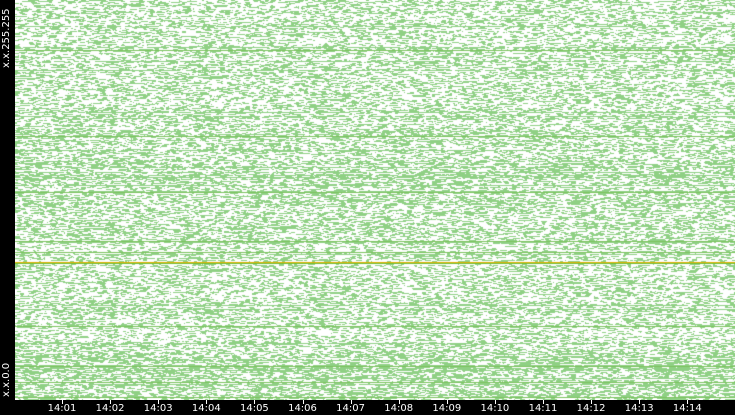  What do you see at coordinates (302, 408) in the screenshot?
I see `x-tick-label: 14:06` at bounding box center [302, 408].